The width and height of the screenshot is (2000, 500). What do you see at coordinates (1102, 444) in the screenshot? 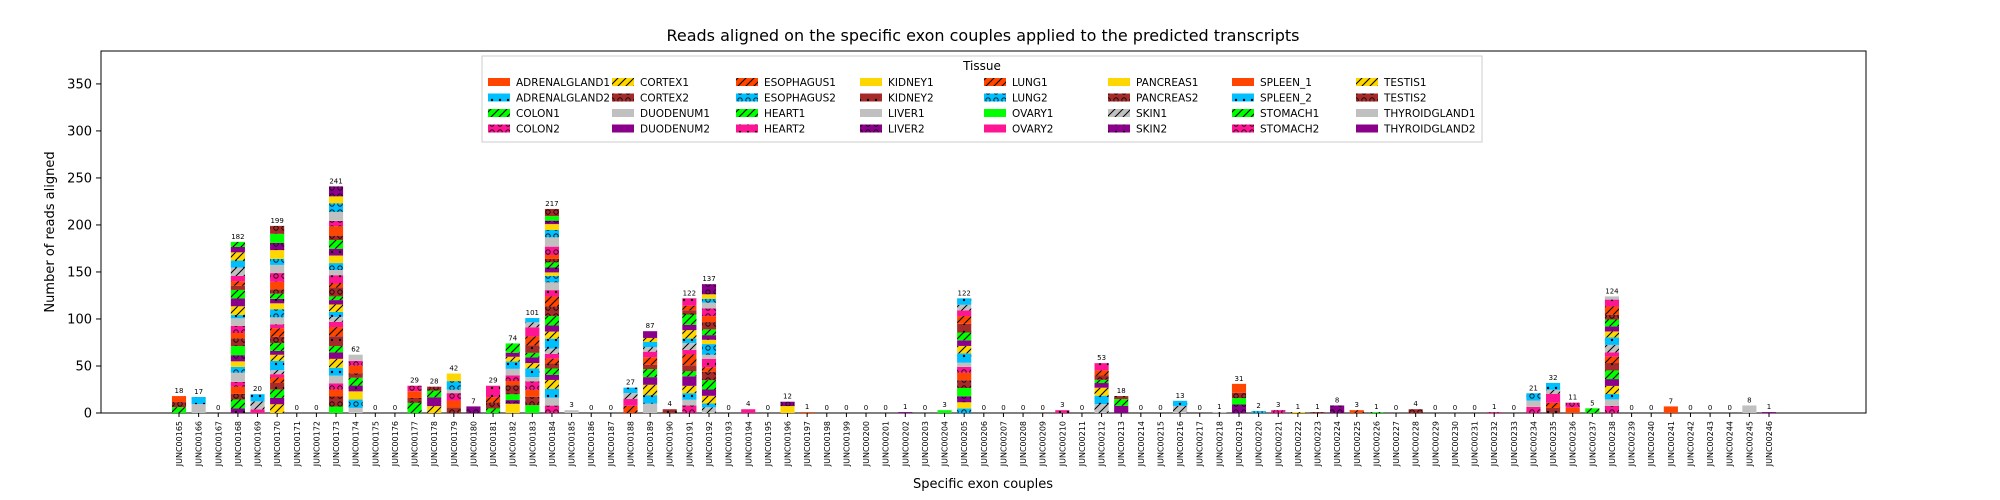
I see `x-tick-label: JUNC00212` at bounding box center [1102, 444].